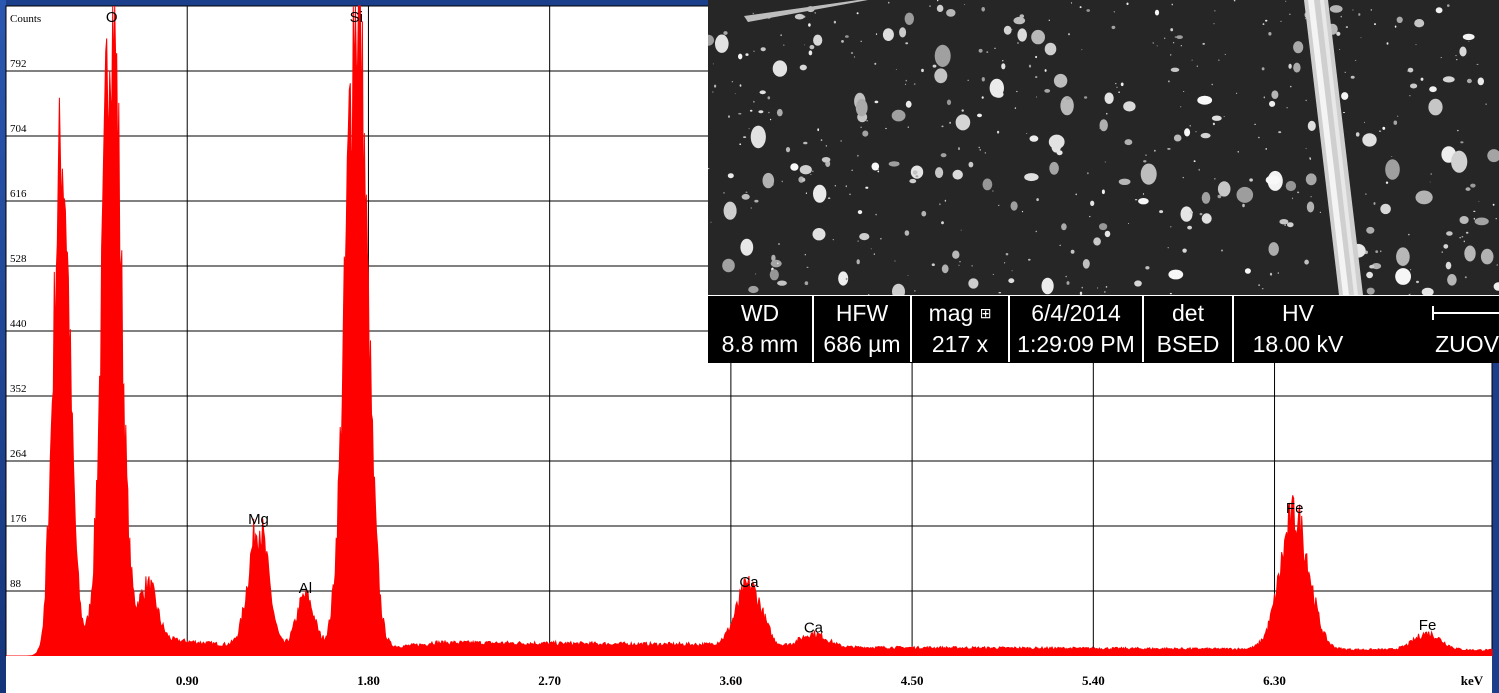 The height and width of the screenshot is (693, 1499). Describe the element at coordinates (1298, 313) in the screenshot. I see `sem-hv-header: HV` at that location.